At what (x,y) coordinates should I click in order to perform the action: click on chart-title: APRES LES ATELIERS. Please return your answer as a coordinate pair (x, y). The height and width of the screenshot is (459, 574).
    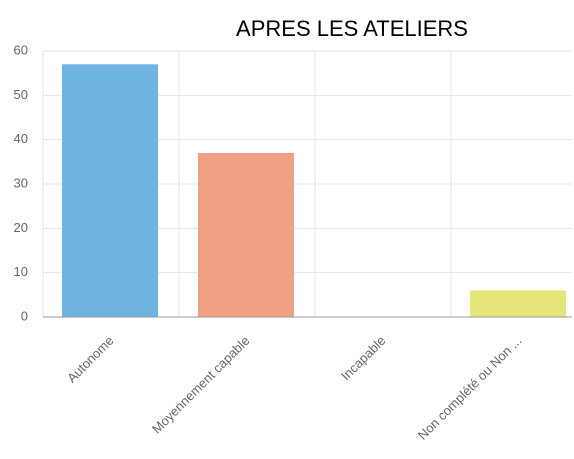
    Looking at the image, I should click on (352, 28).